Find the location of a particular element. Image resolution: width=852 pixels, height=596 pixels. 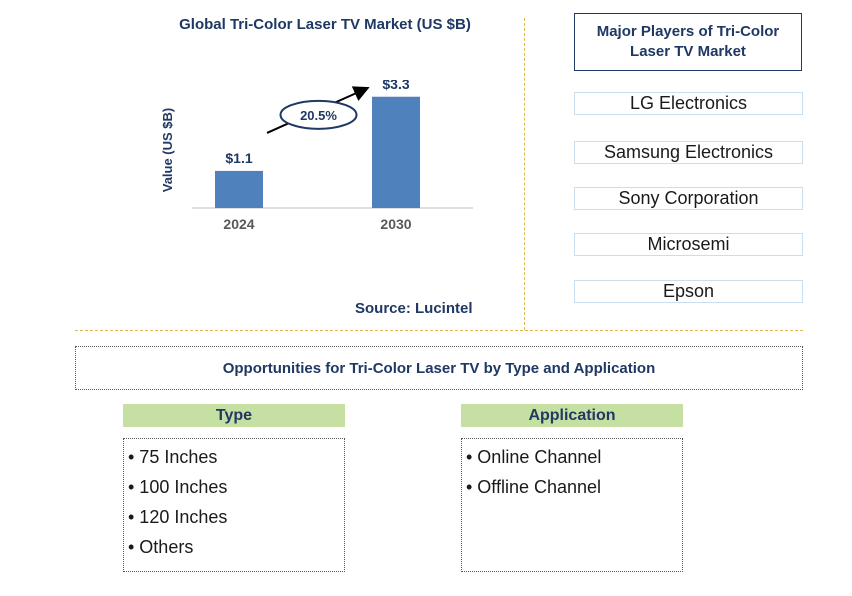

player-item: Sony Corporation is located at coordinates (688, 198).